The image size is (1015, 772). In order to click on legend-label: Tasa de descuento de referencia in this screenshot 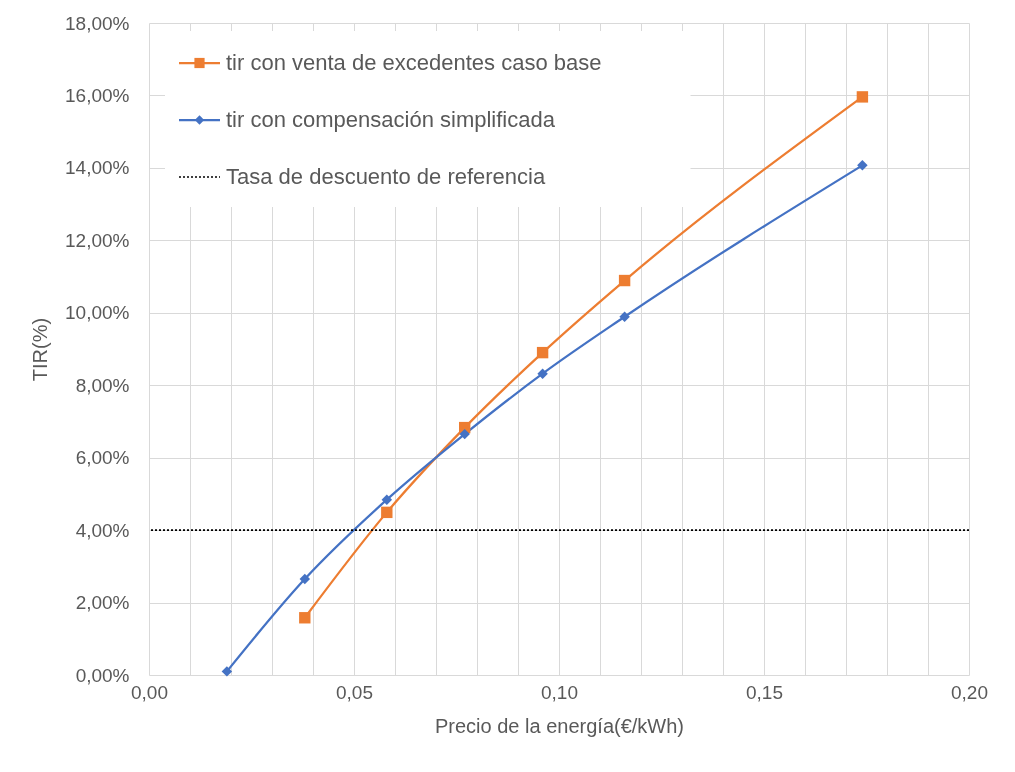, I will do `click(386, 176)`.